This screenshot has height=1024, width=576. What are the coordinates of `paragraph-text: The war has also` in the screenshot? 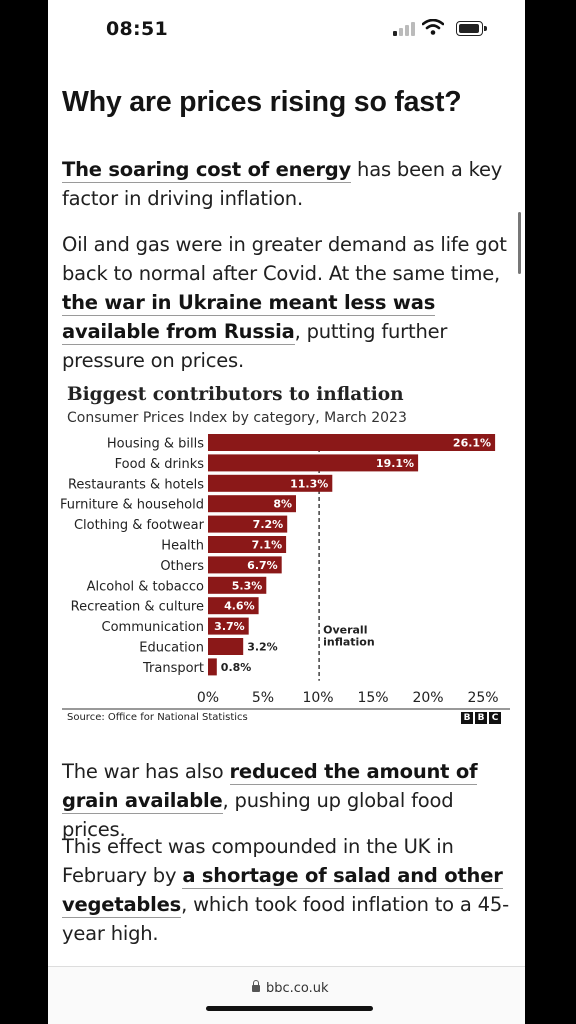 It's located at (146, 771).